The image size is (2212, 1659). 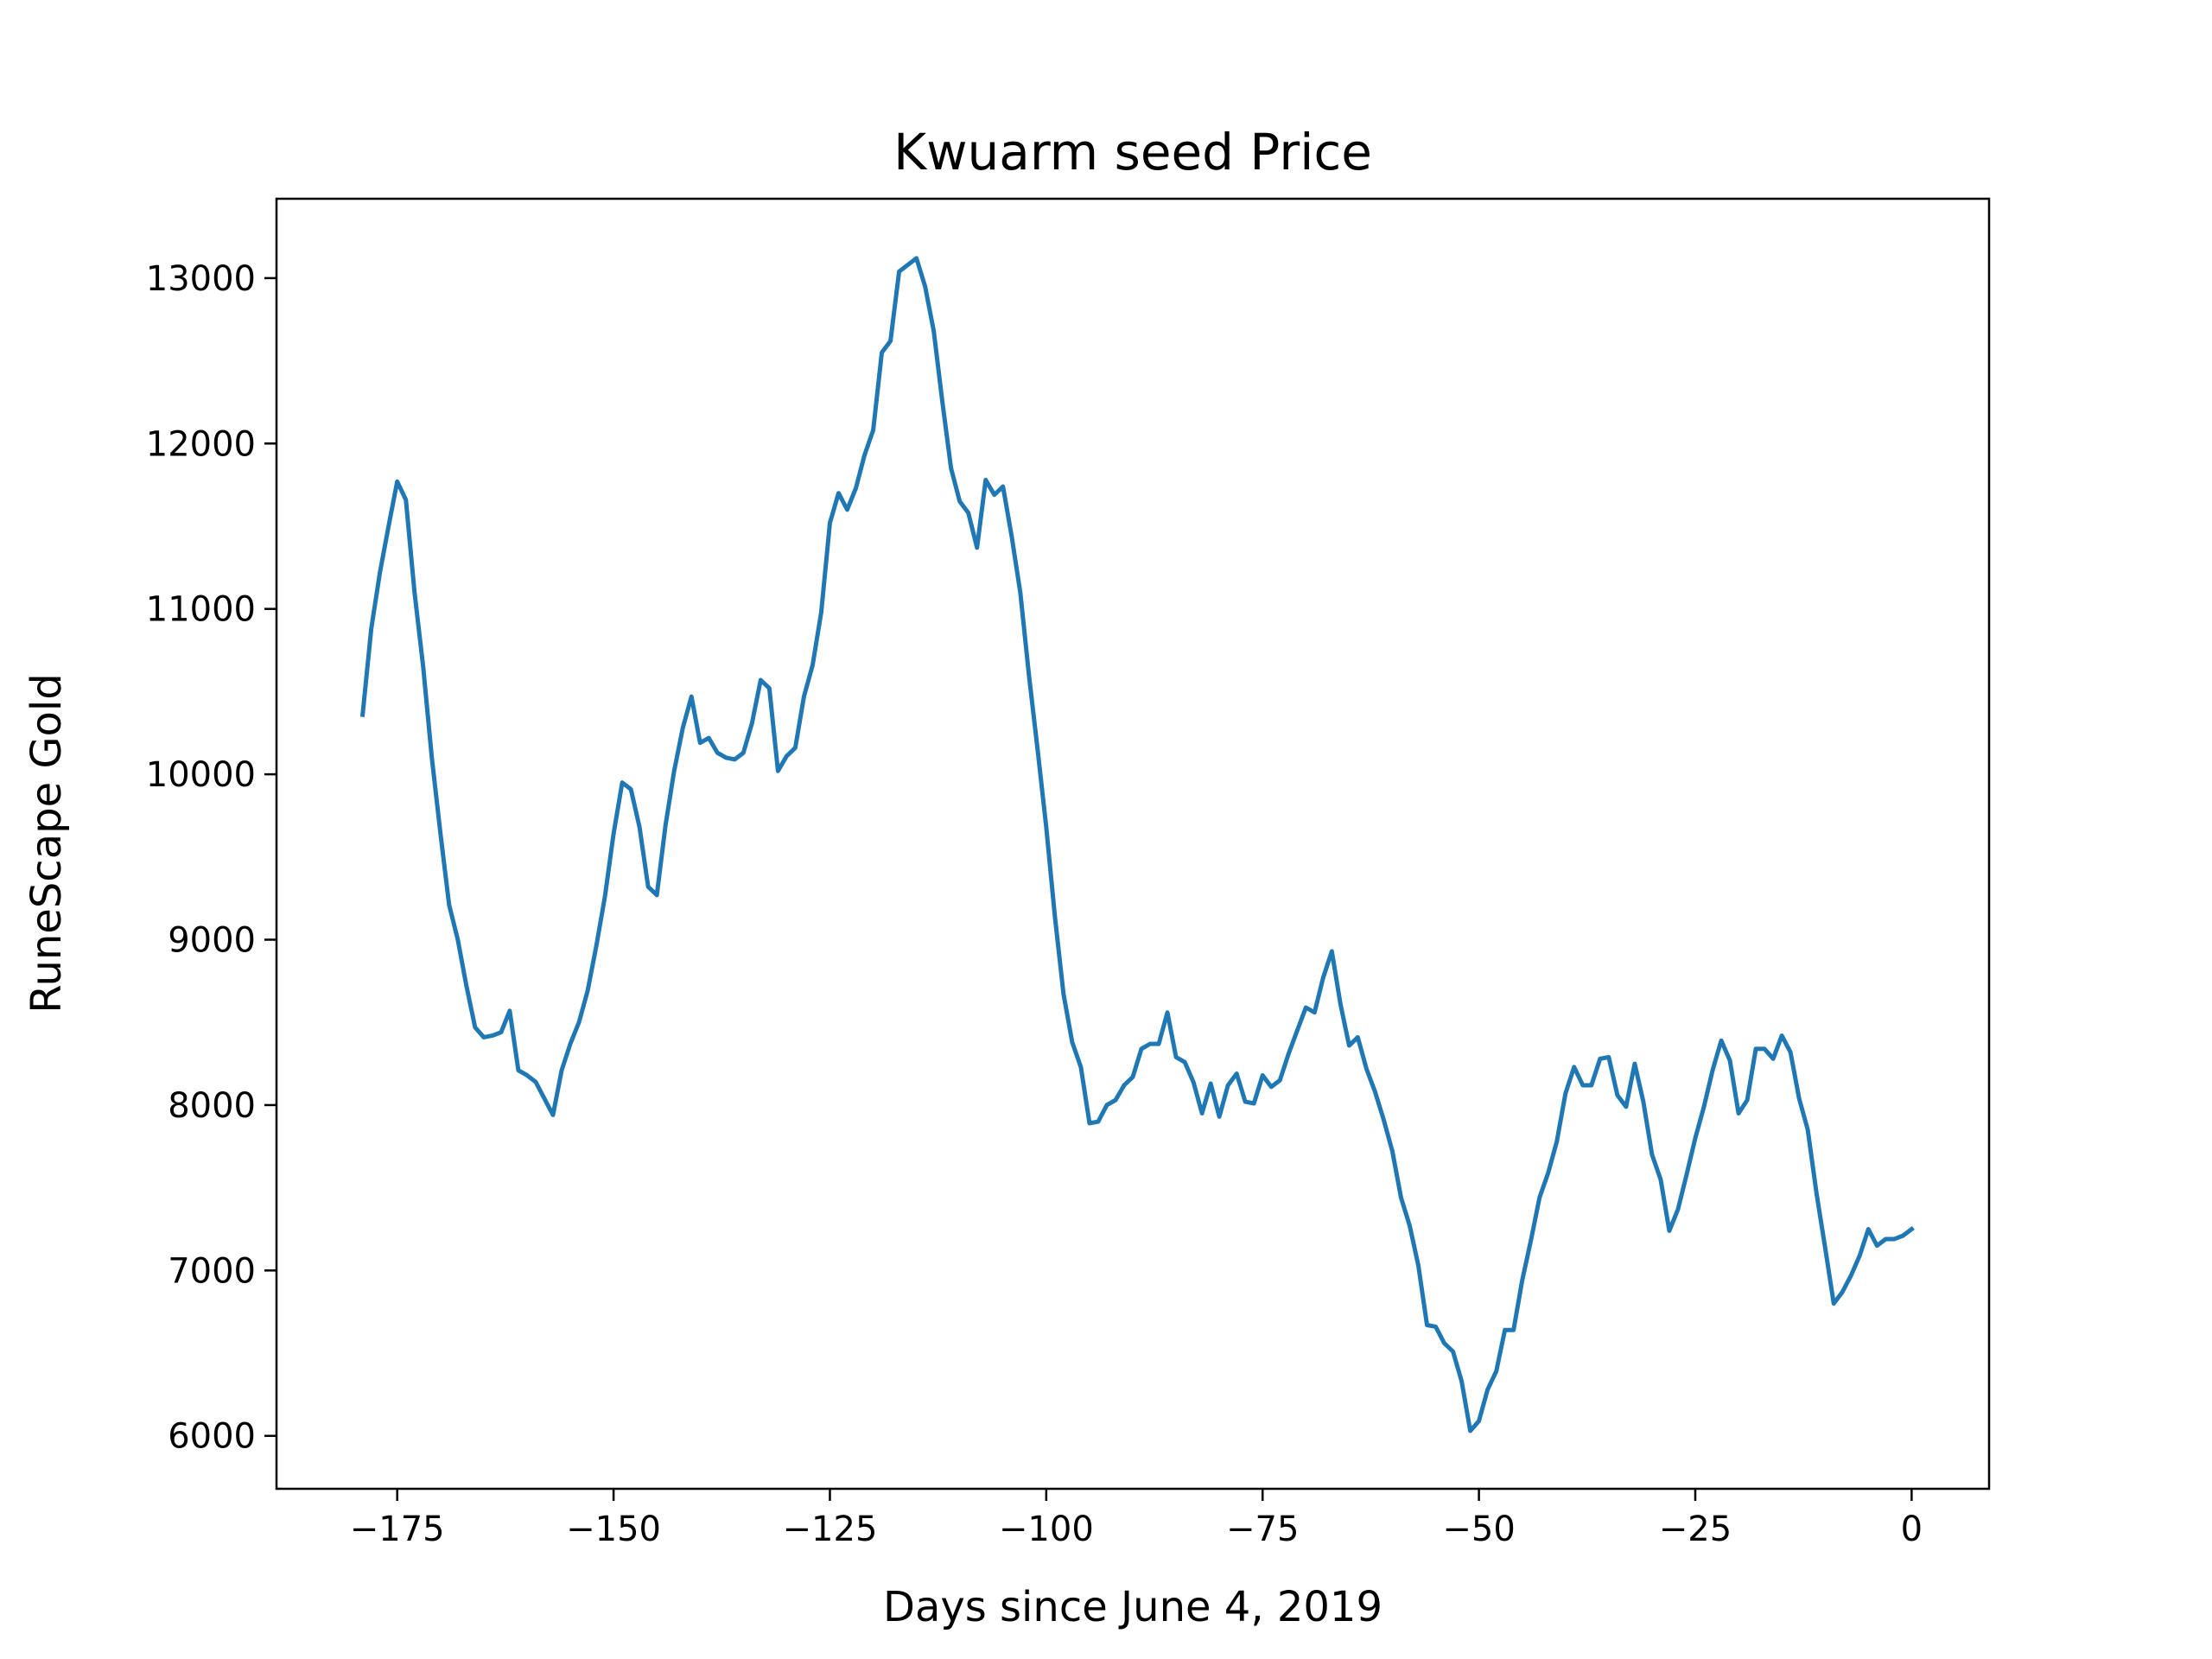 I want to click on chart-title: Kwuarm seed Price, so click(x=1132, y=152).